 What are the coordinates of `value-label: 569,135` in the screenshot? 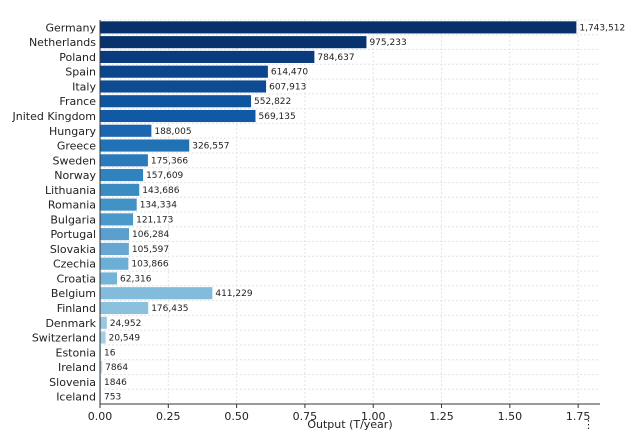 It's located at (277, 117).